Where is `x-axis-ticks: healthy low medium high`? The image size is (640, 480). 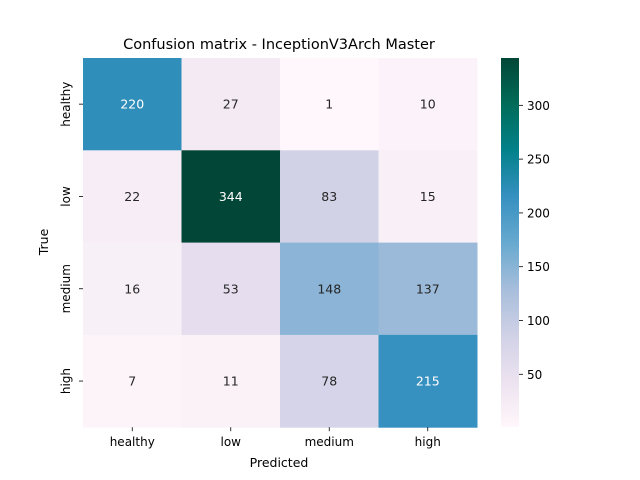
x-axis-ticks: healthy low medium high is located at coordinates (275, 438).